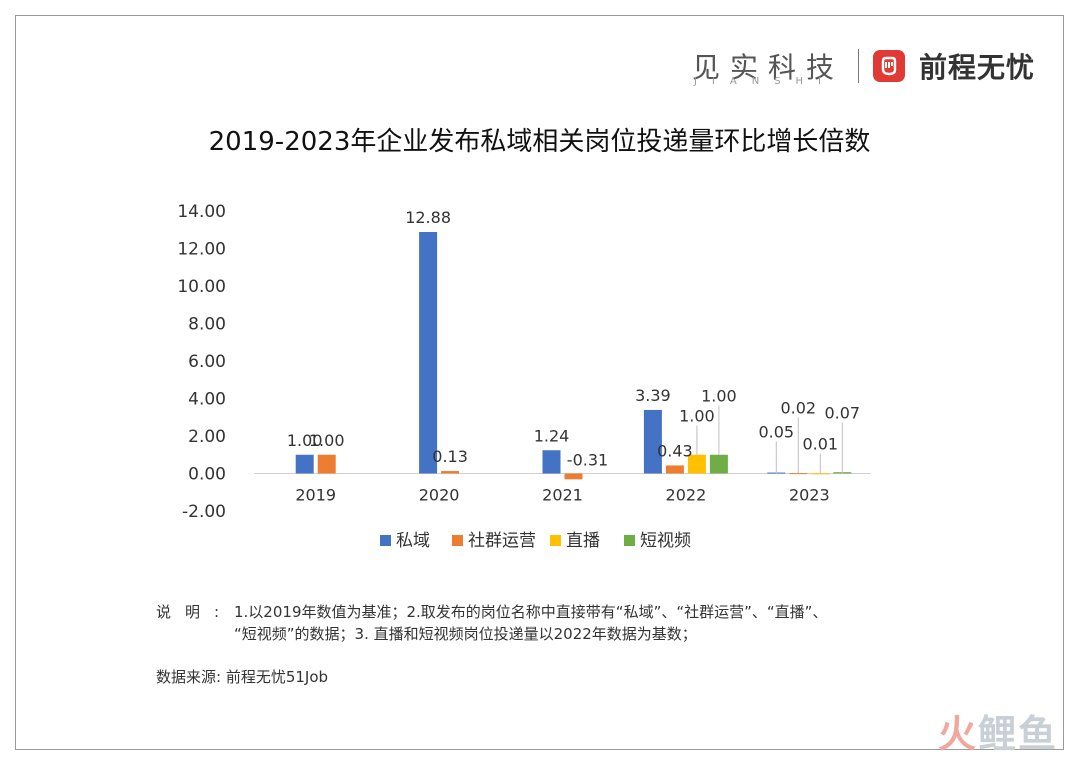 The image size is (1080, 763). What do you see at coordinates (195, 612) in the screenshot?
I see `notes-label: 说明:` at bounding box center [195, 612].